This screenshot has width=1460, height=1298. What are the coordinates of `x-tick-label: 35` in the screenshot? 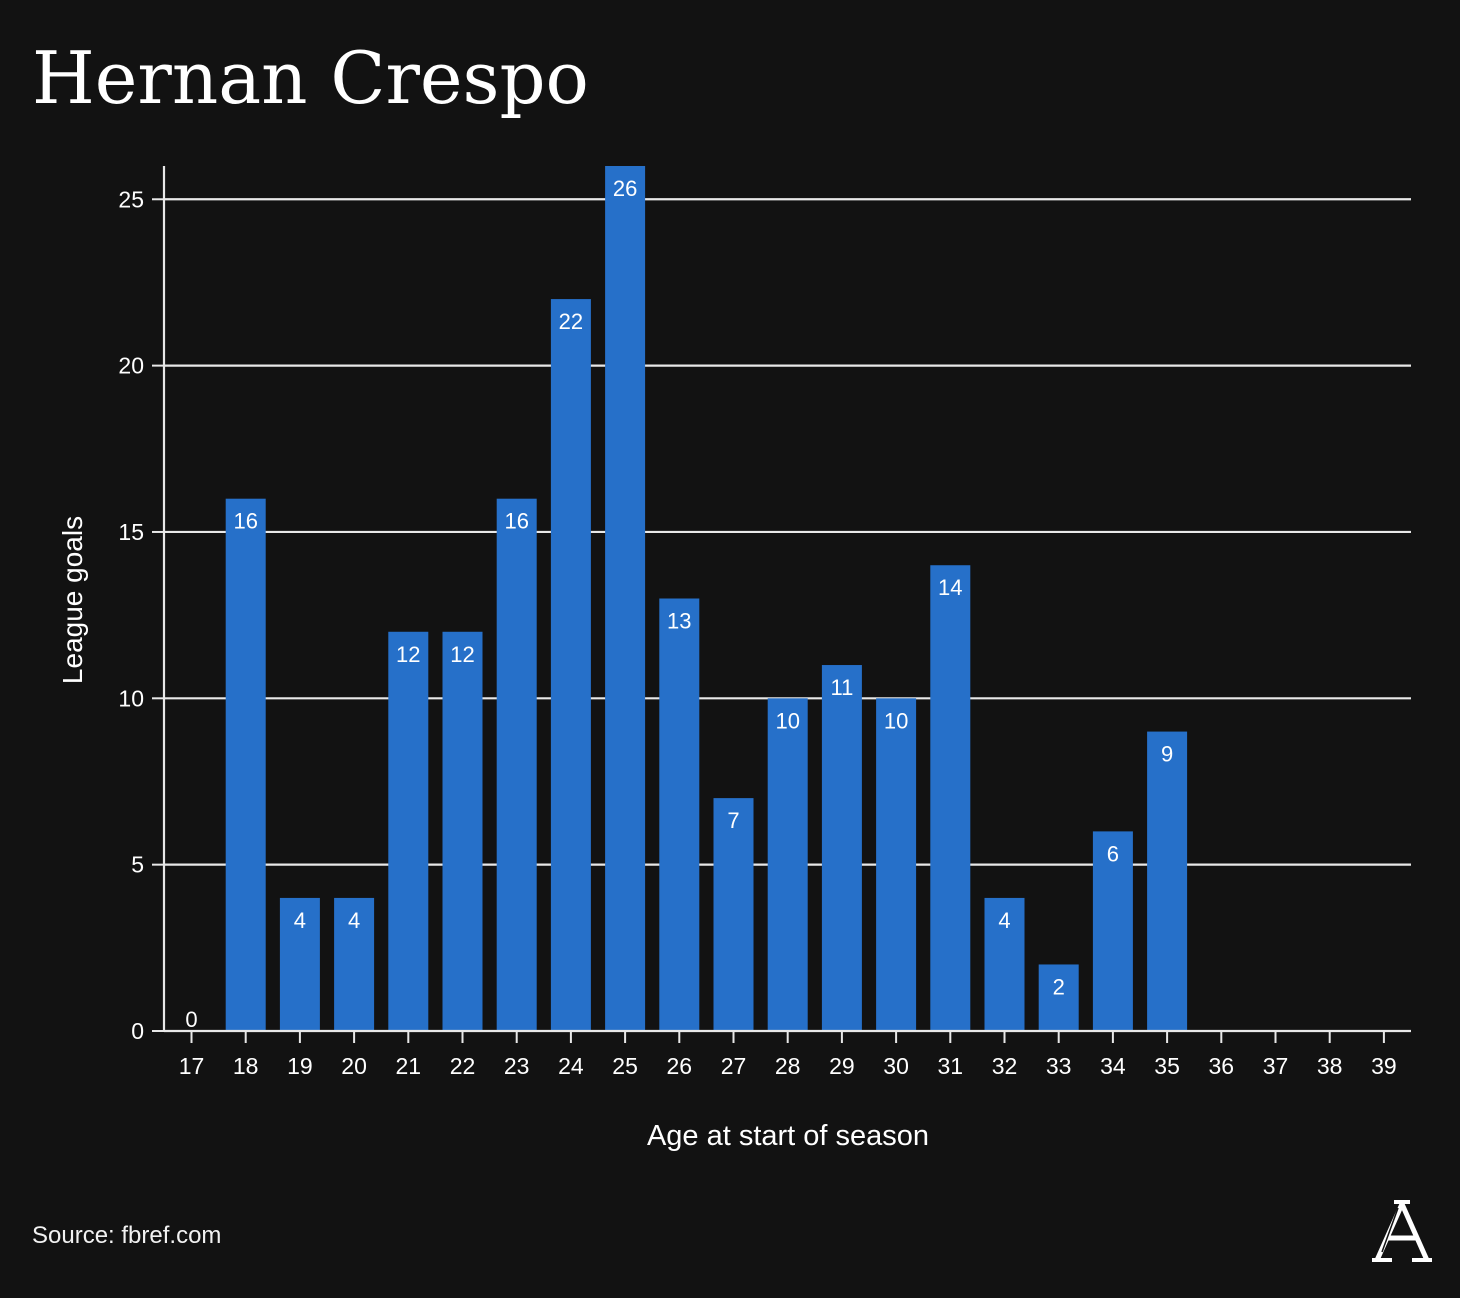 It's located at (1167, 1066).